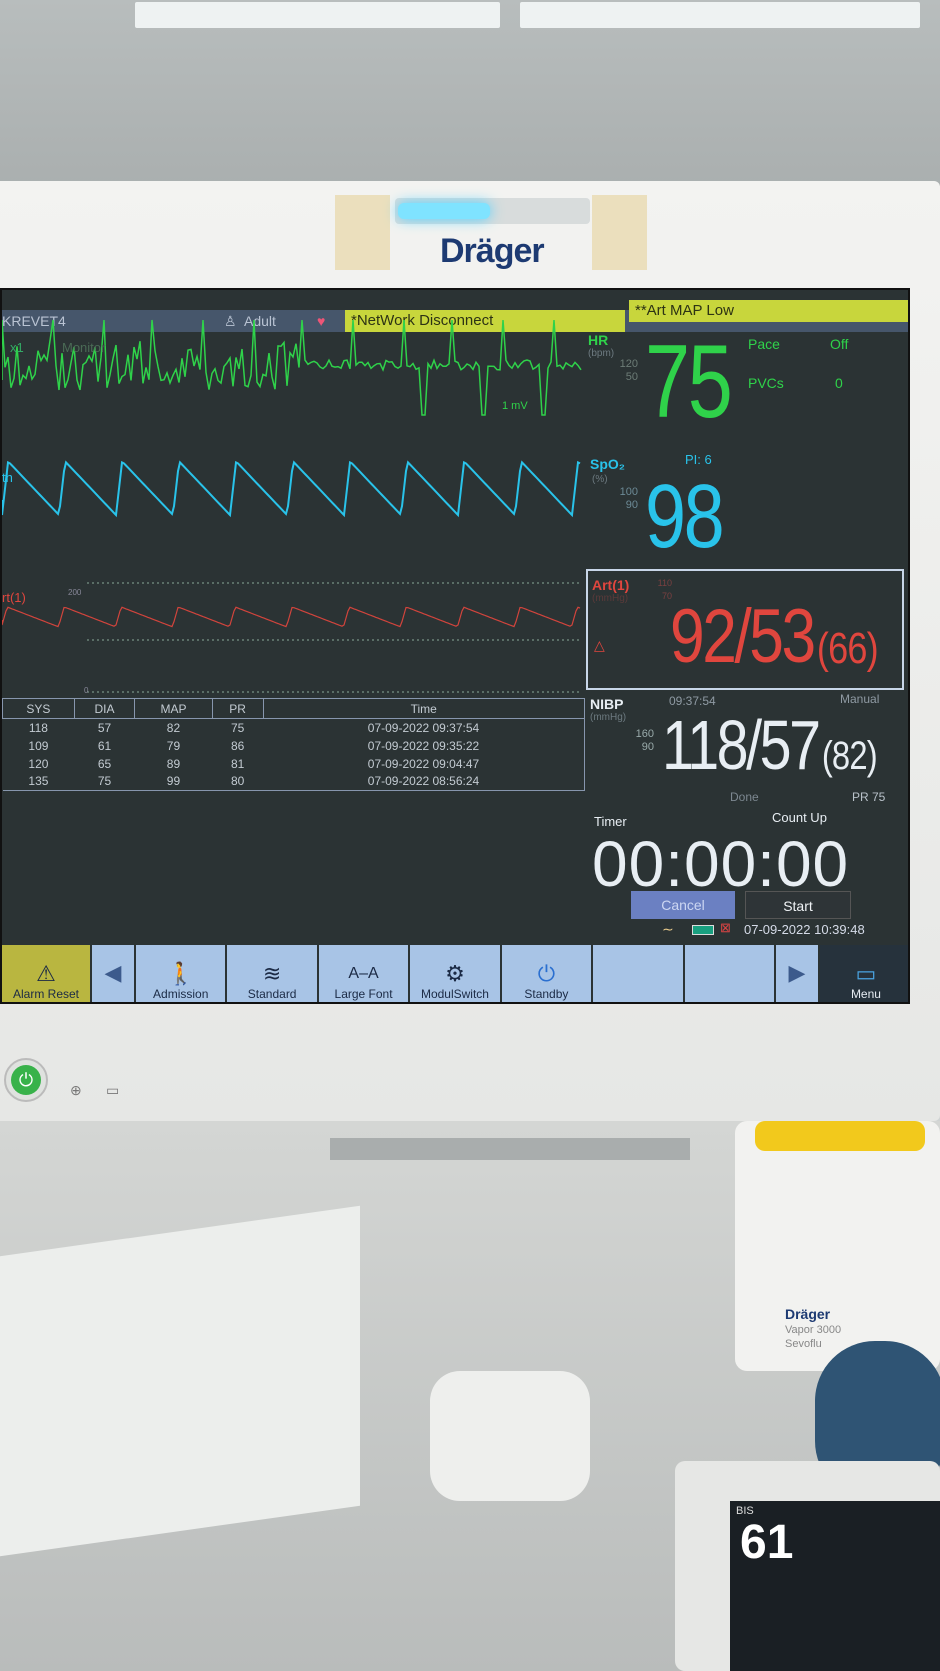  Describe the element at coordinates (104, 727) in the screenshot. I see `table-cell: 57` at that location.